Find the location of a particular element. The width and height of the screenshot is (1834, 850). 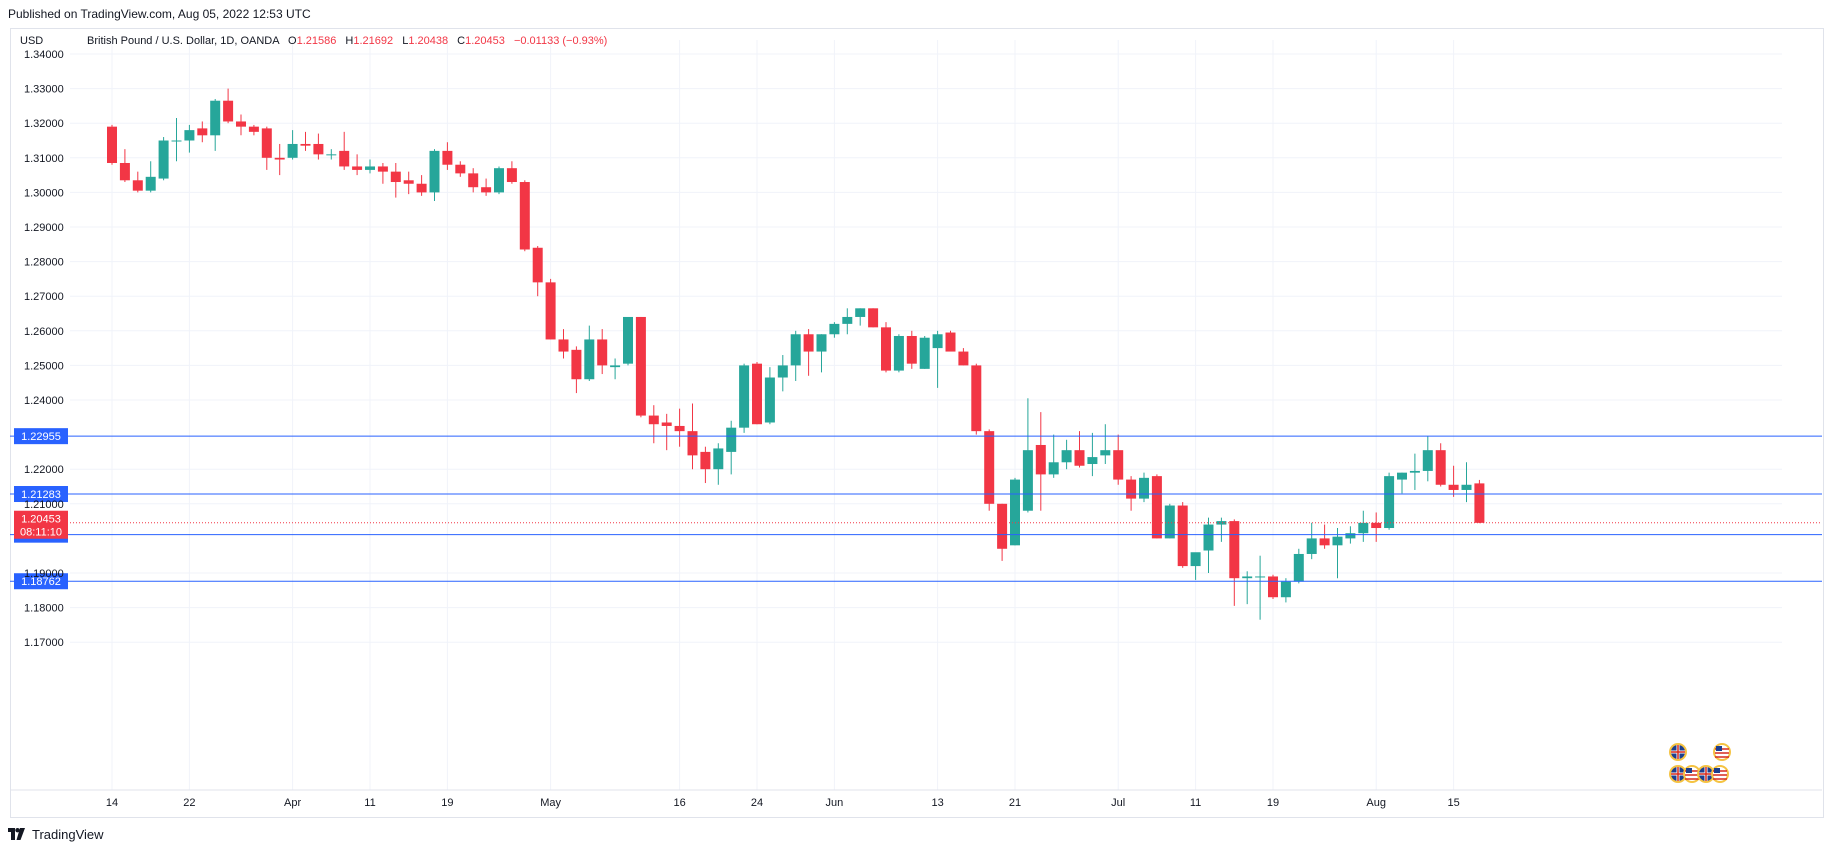

y-tick-label: 1.30000 is located at coordinates (44, 193).